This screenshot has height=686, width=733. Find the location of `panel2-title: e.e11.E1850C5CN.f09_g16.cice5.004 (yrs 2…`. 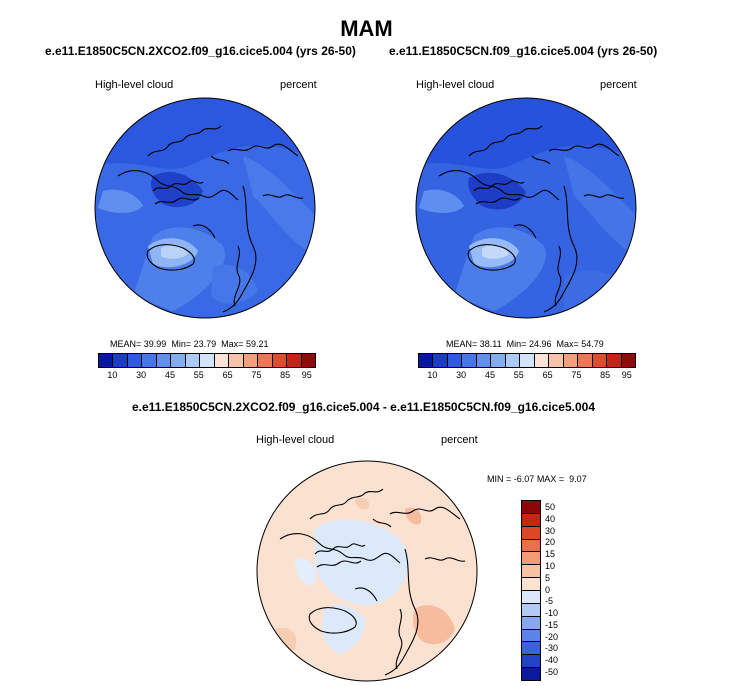

panel2-title: e.e11.E1850C5CN.f09_g16.cice5.004 (yrs 2… is located at coordinates (523, 51).